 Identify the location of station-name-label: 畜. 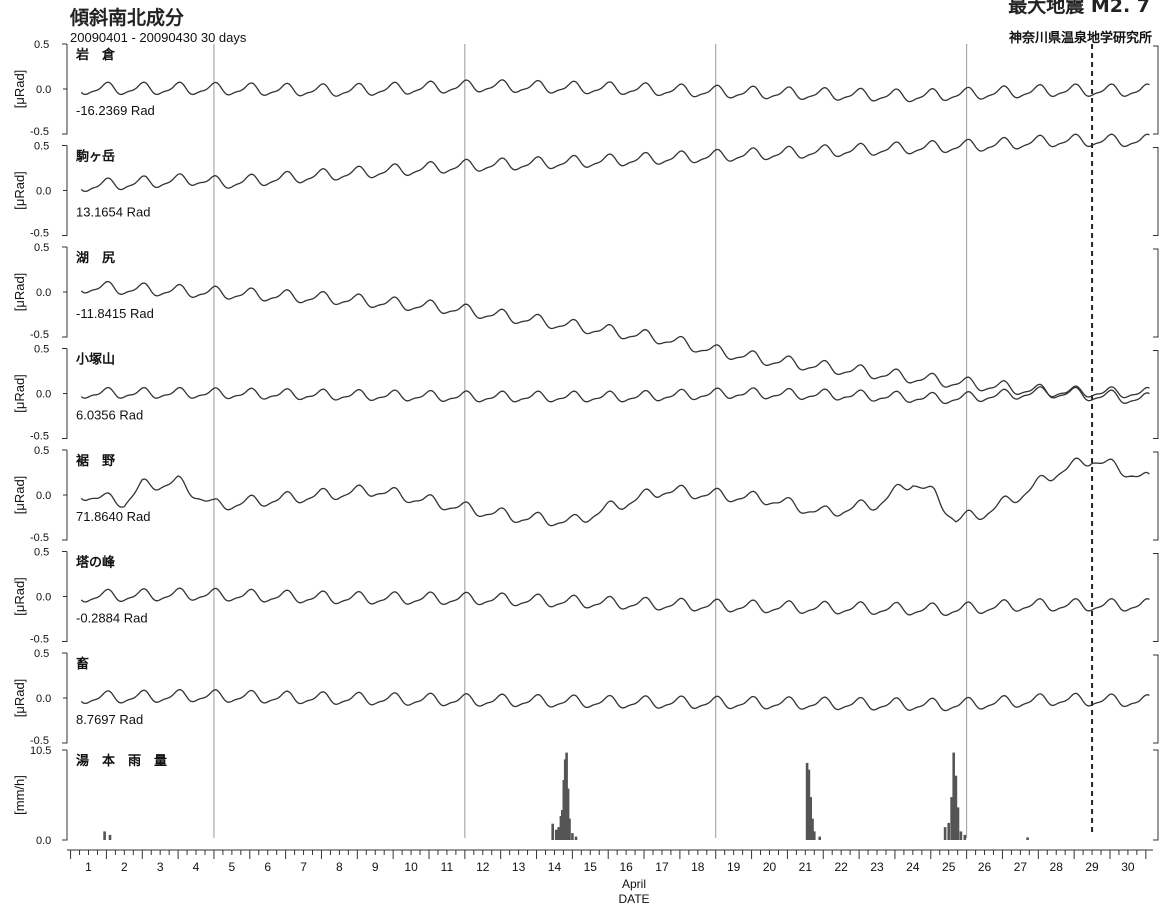
(82, 664).